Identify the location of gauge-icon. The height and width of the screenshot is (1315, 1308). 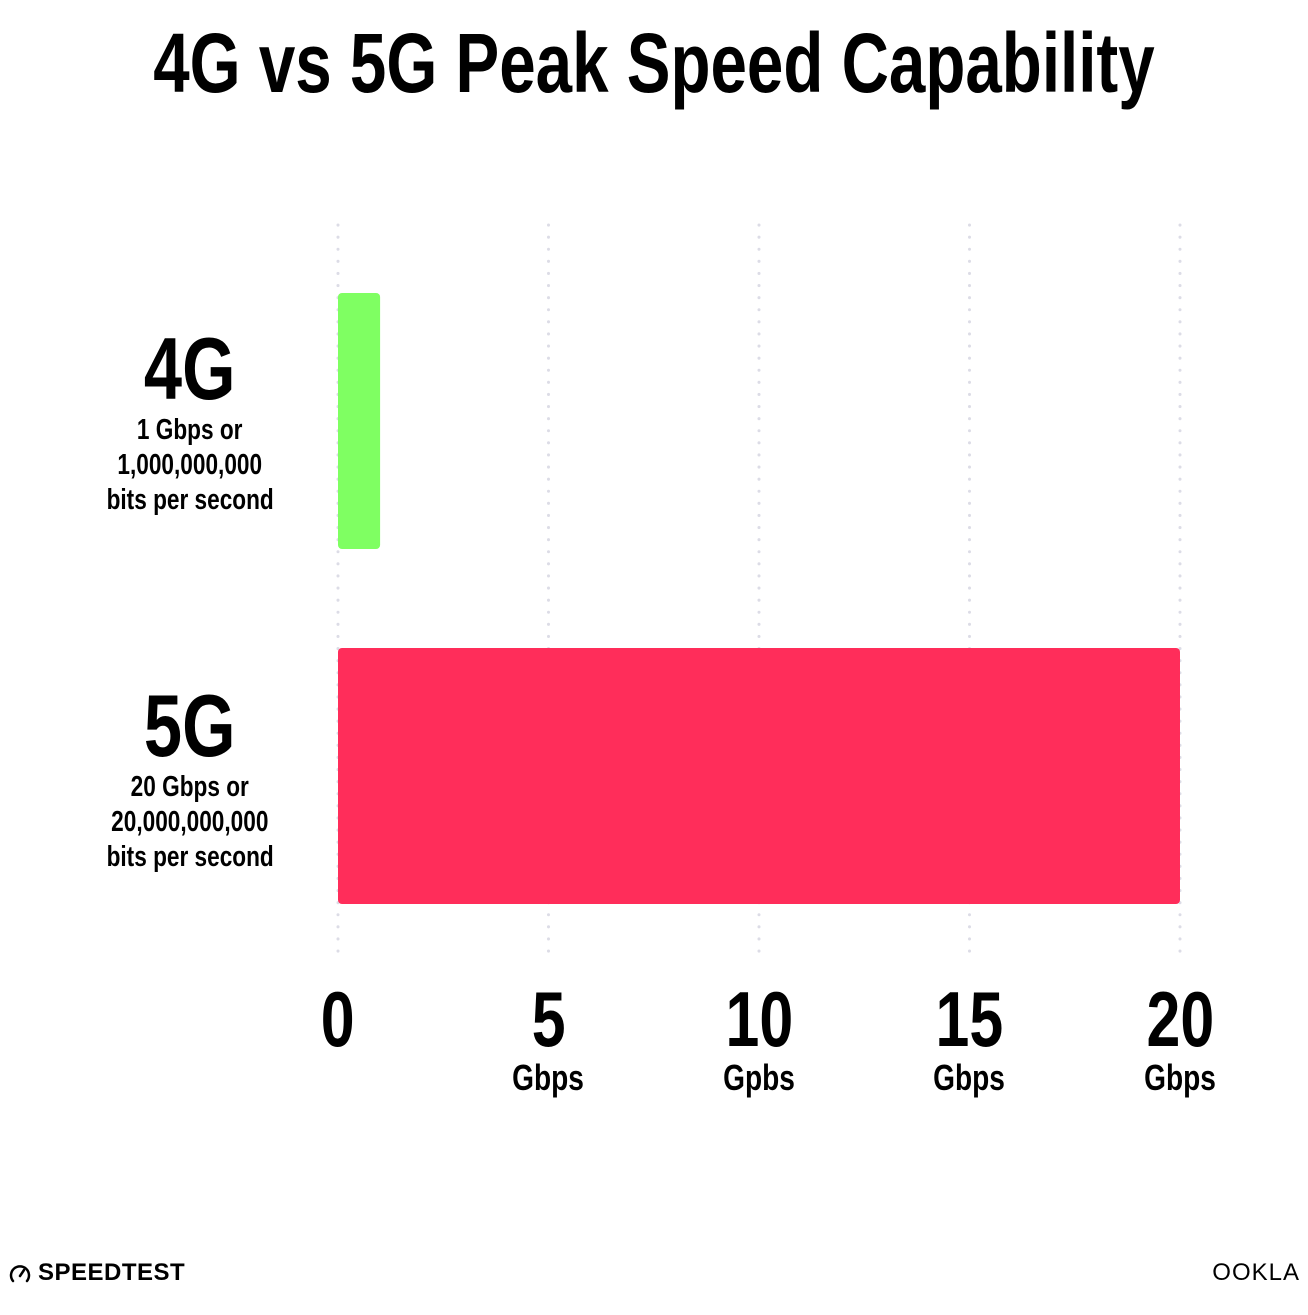
(20, 1274).